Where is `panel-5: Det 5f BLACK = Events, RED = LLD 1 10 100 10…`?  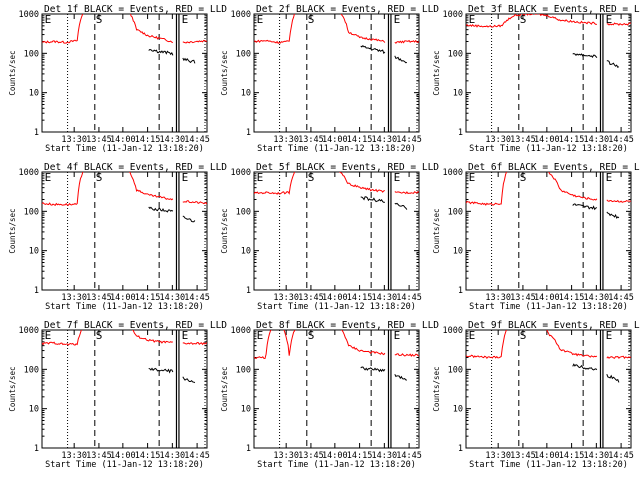 panel-5: Det 5f BLACK = Events, RED = LLD 1 10 100 10… is located at coordinates (329, 237).